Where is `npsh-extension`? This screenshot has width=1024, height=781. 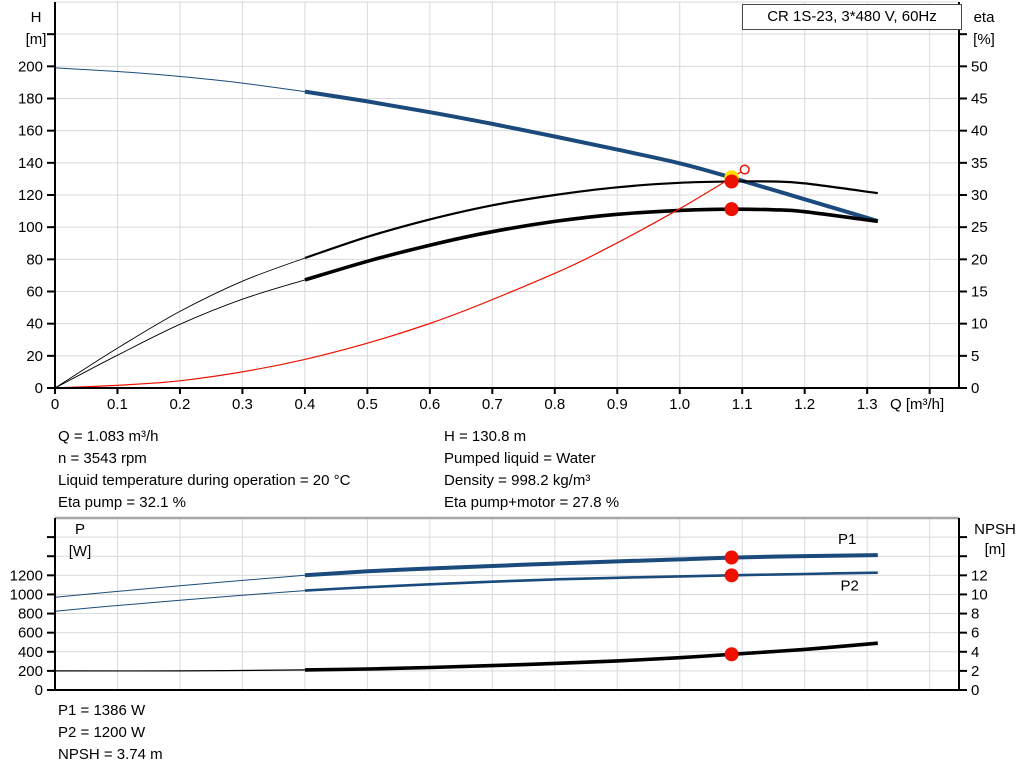
npsh-extension is located at coordinates (179, 670).